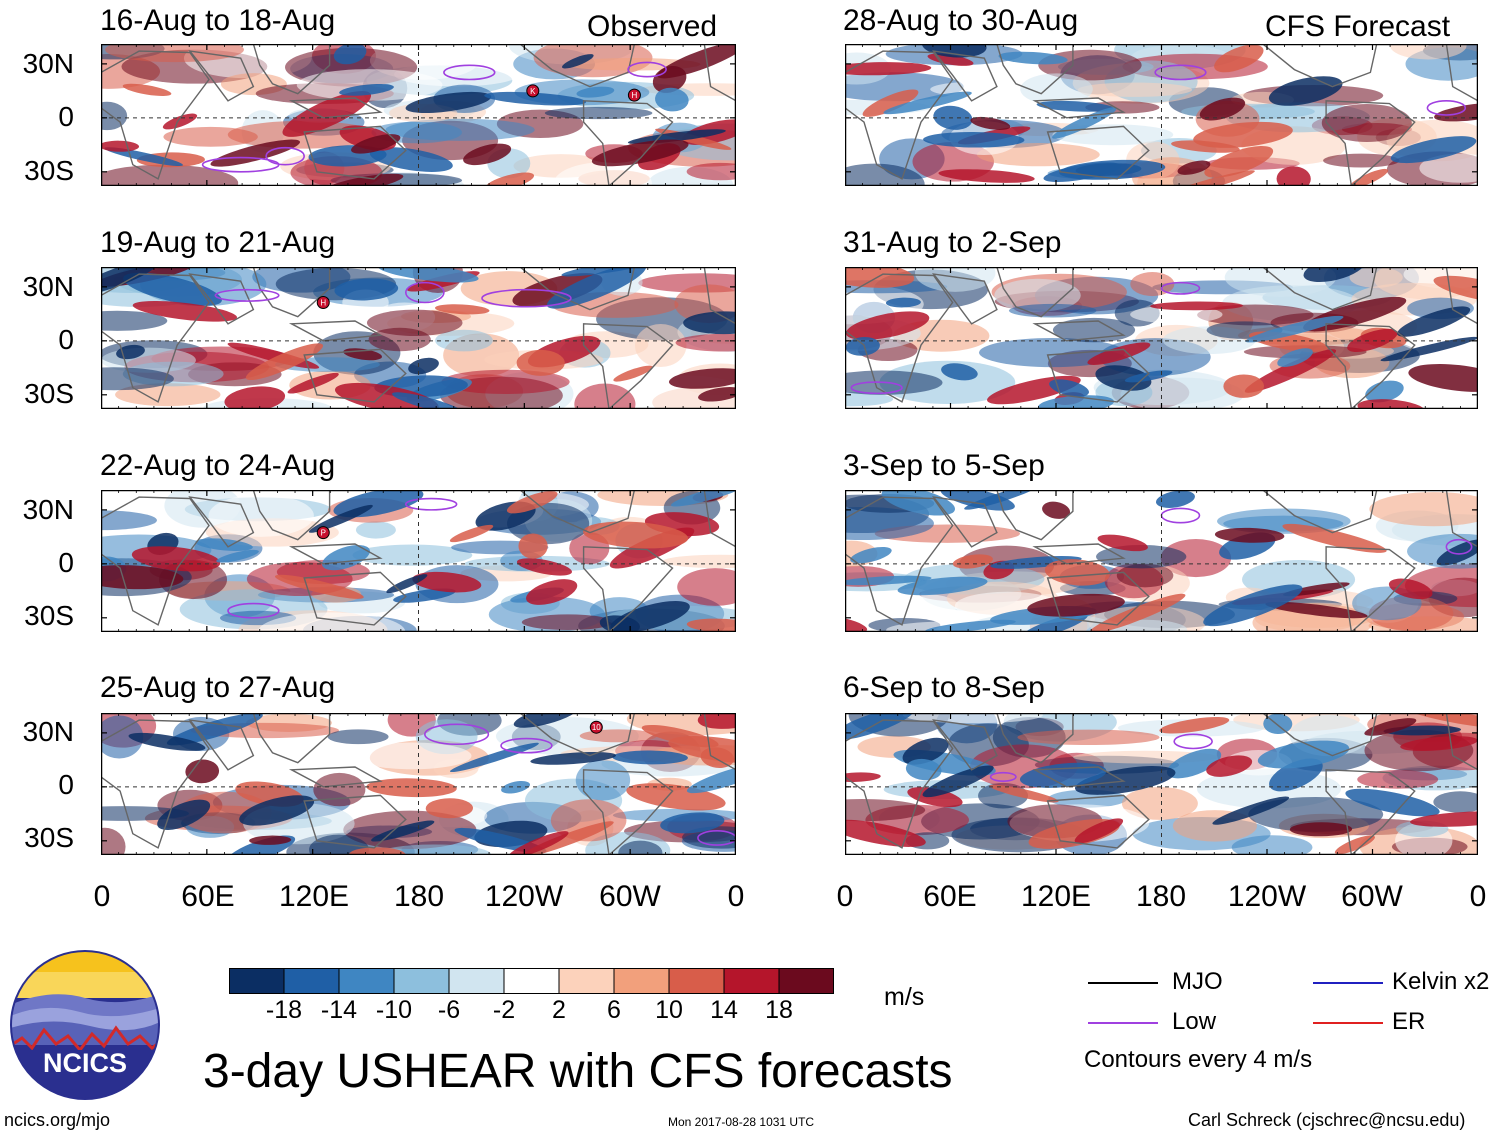  I want to click on map-panel-31-aug, so click(1161, 338).